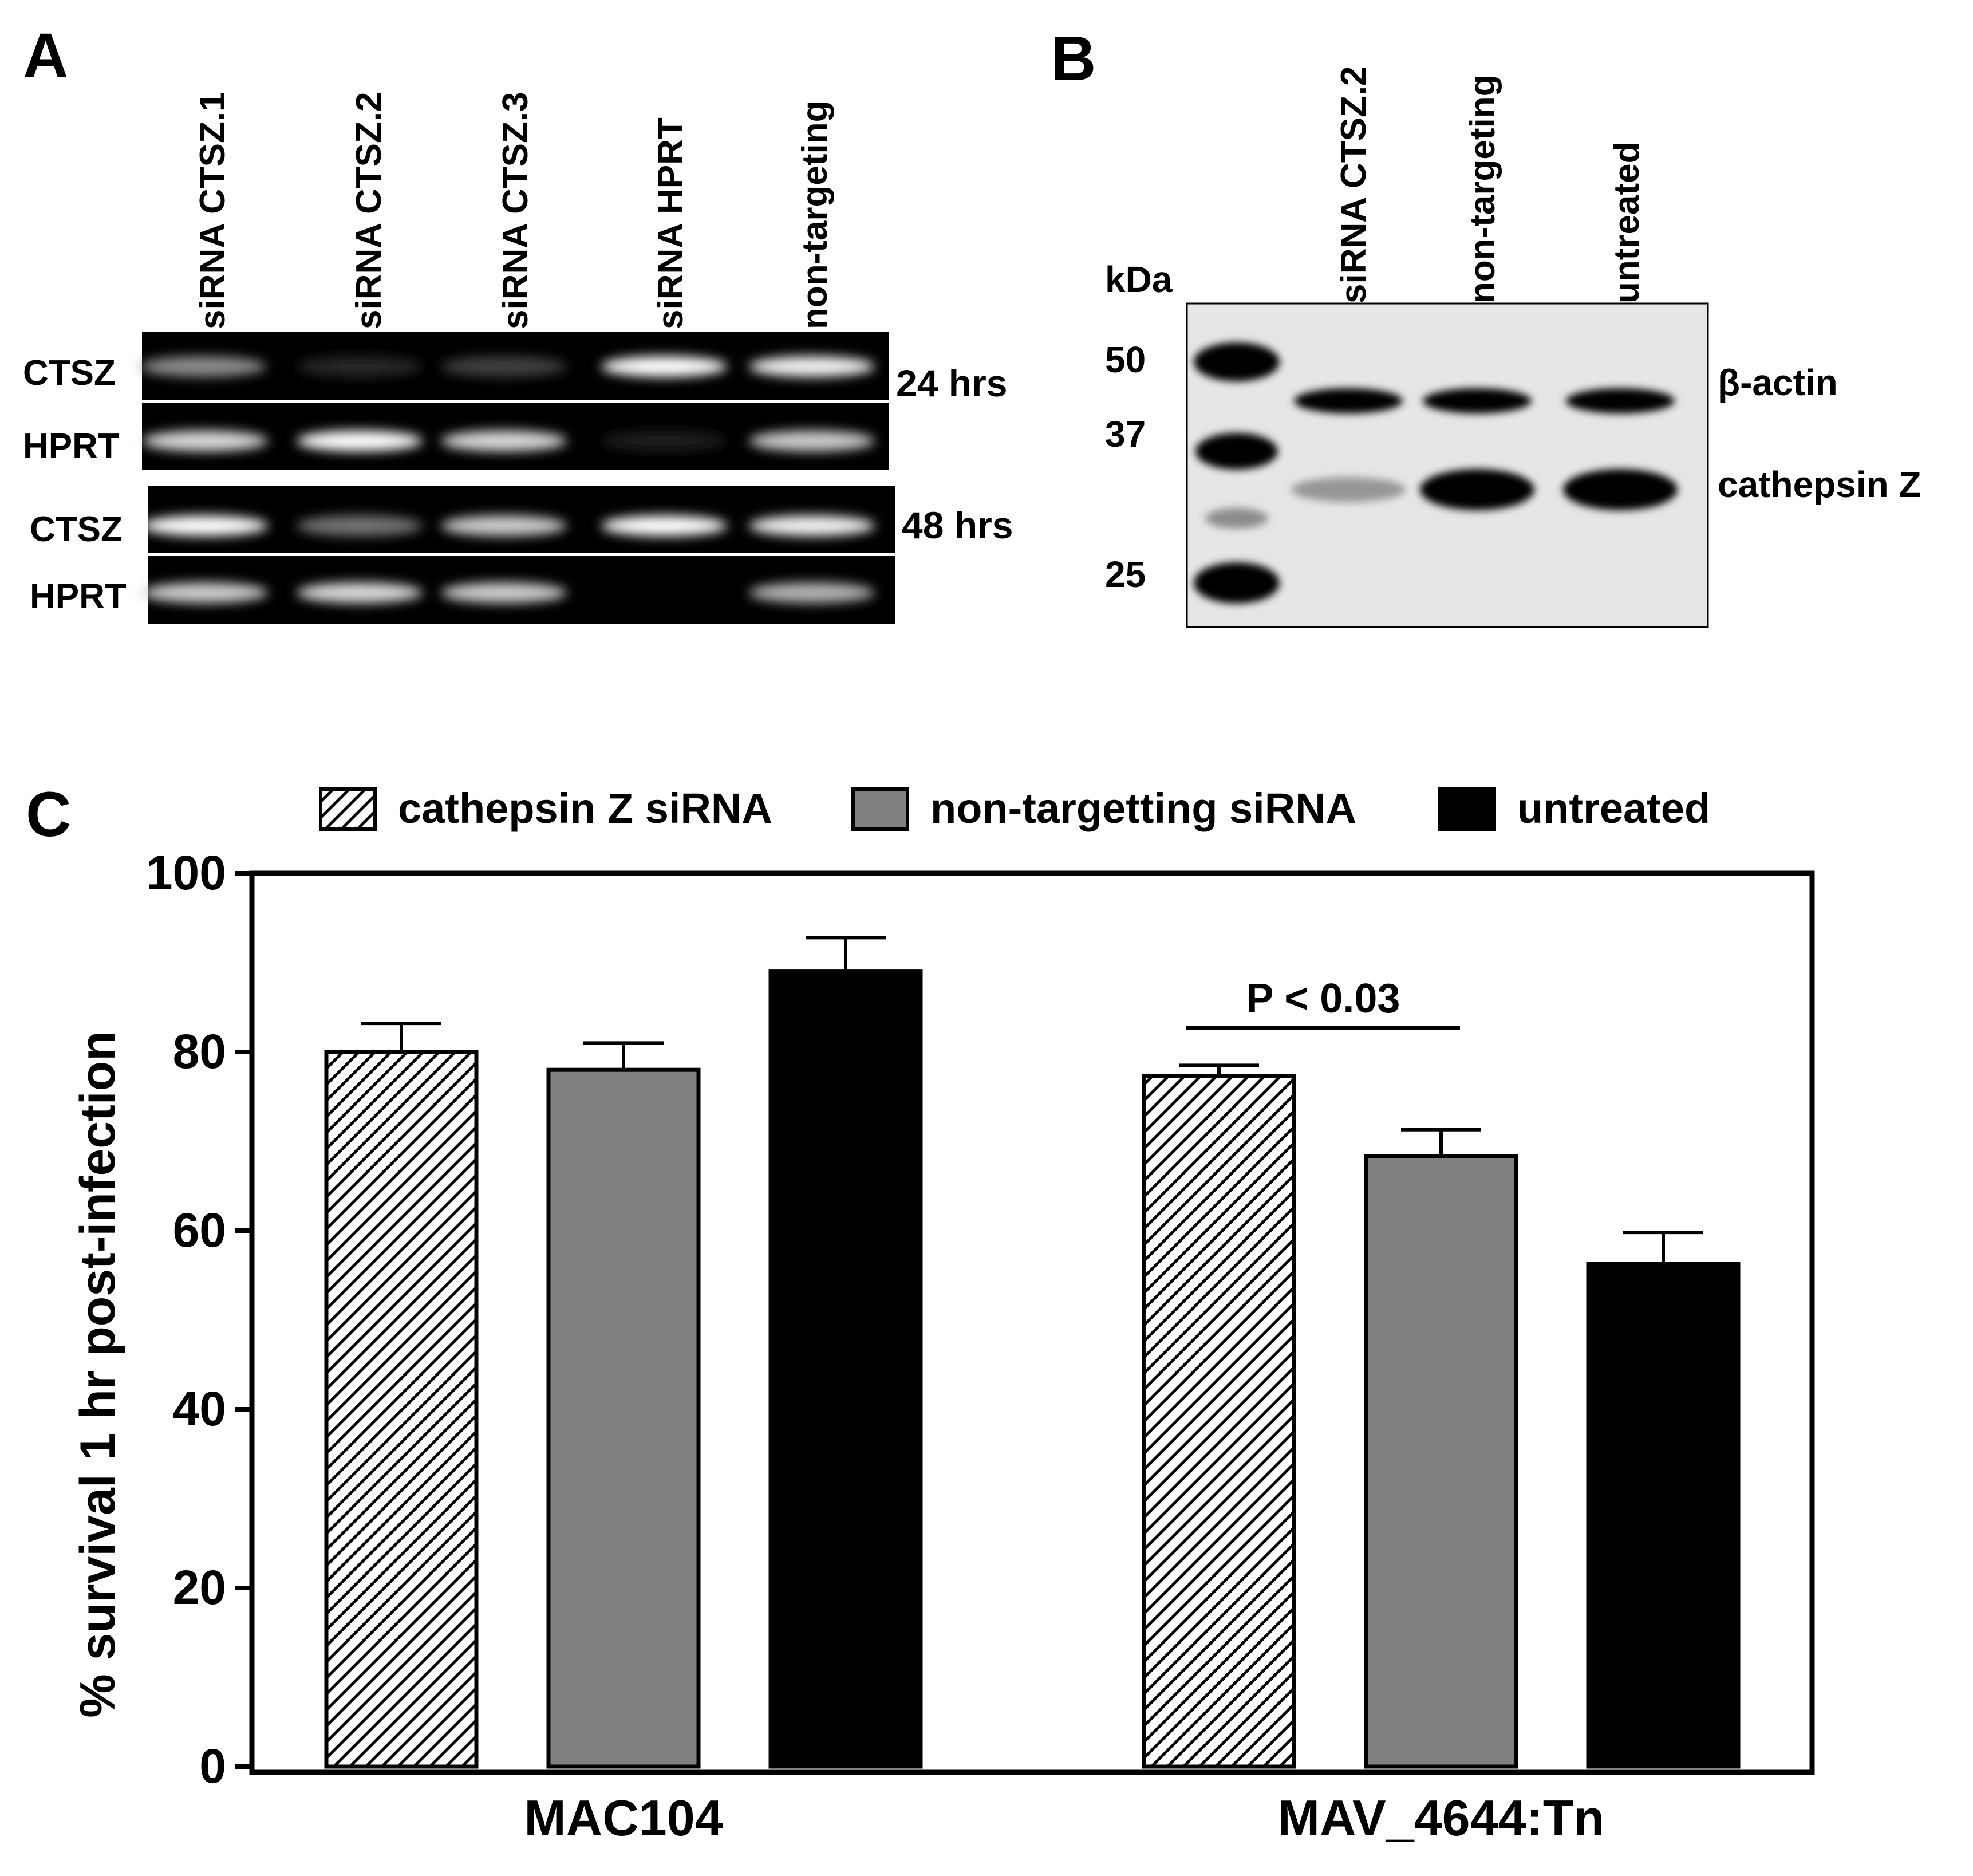 This screenshot has width=1973, height=1876. What do you see at coordinates (76, 529) in the screenshot?
I see `row-label-ctsz-48: CTSZ` at bounding box center [76, 529].